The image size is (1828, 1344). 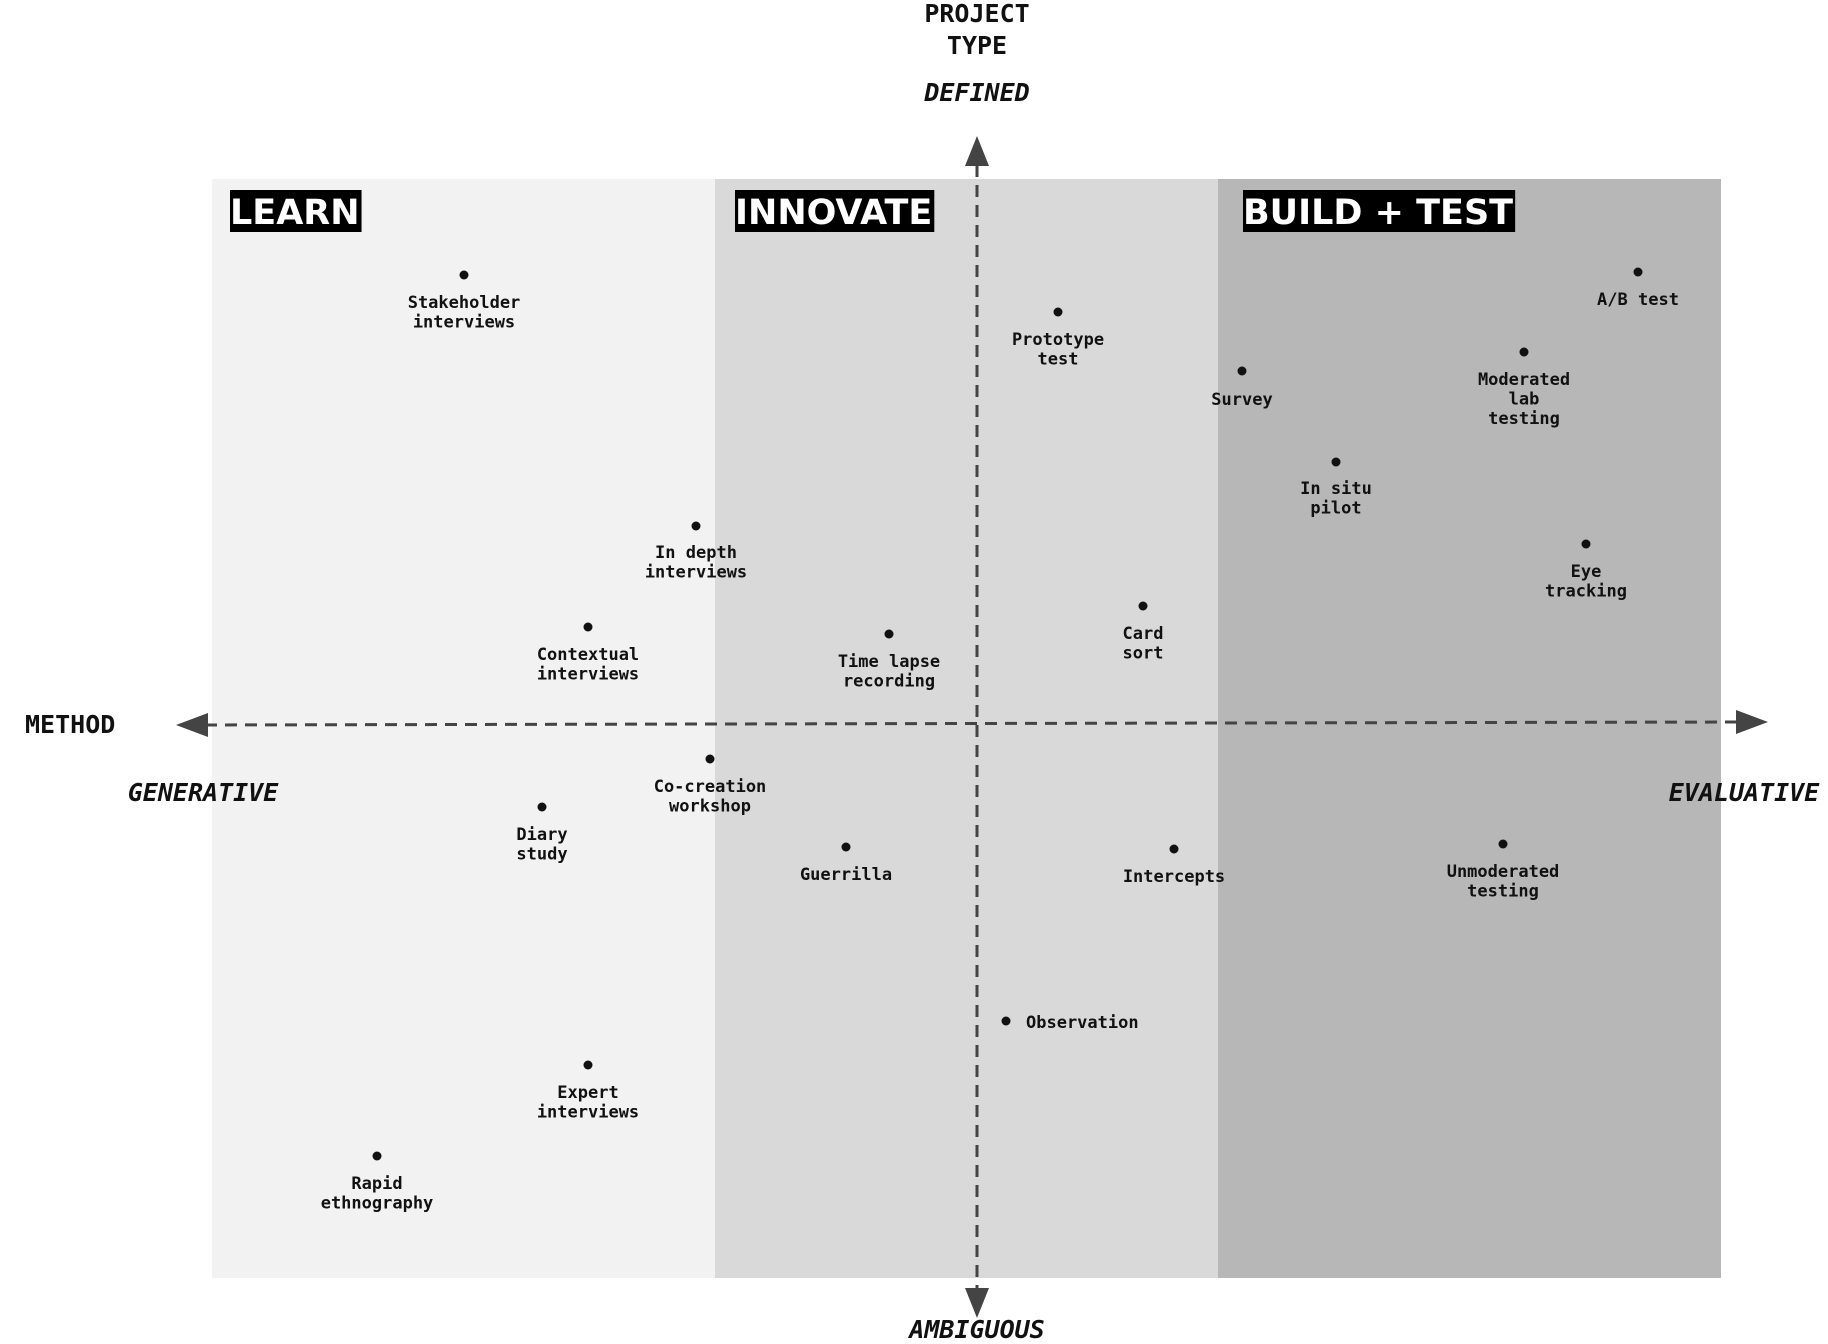 I want to click on method-label-line: Survey, so click(x=1241, y=400).